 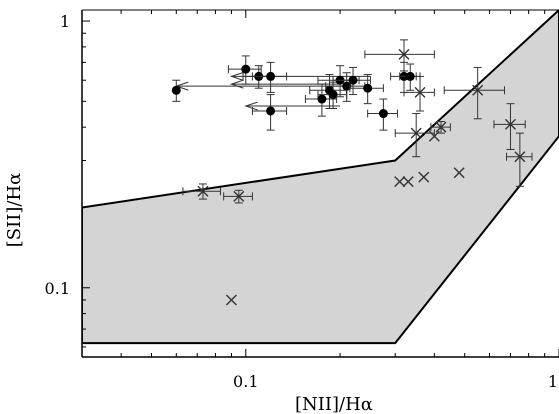 I want to click on x-axis-label: [NII]/Hα, so click(x=334, y=404).